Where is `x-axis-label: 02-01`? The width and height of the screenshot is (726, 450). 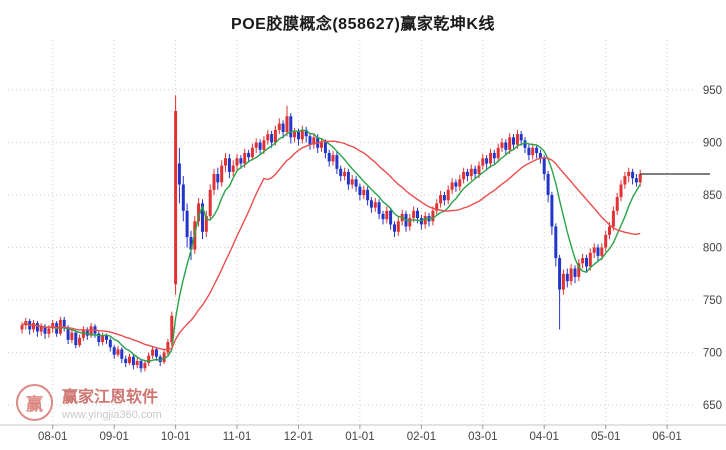
x-axis-label: 02-01 is located at coordinates (421, 437).